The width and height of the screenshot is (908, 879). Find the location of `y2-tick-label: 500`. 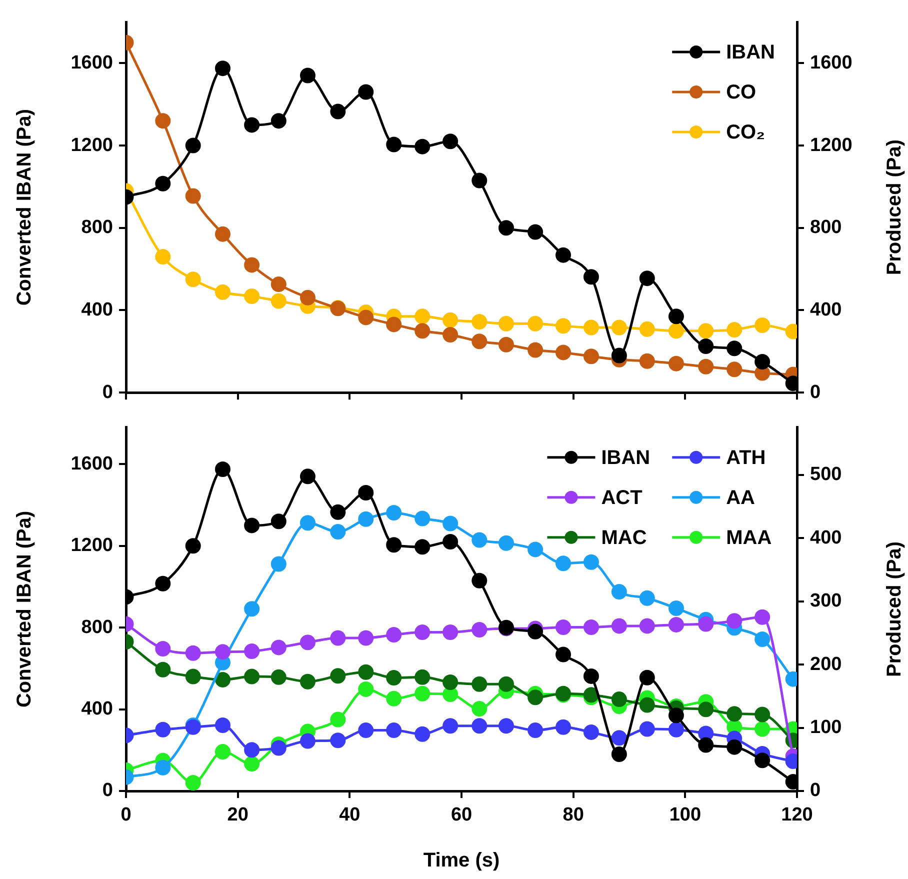

y2-tick-label: 500 is located at coordinates (826, 475).